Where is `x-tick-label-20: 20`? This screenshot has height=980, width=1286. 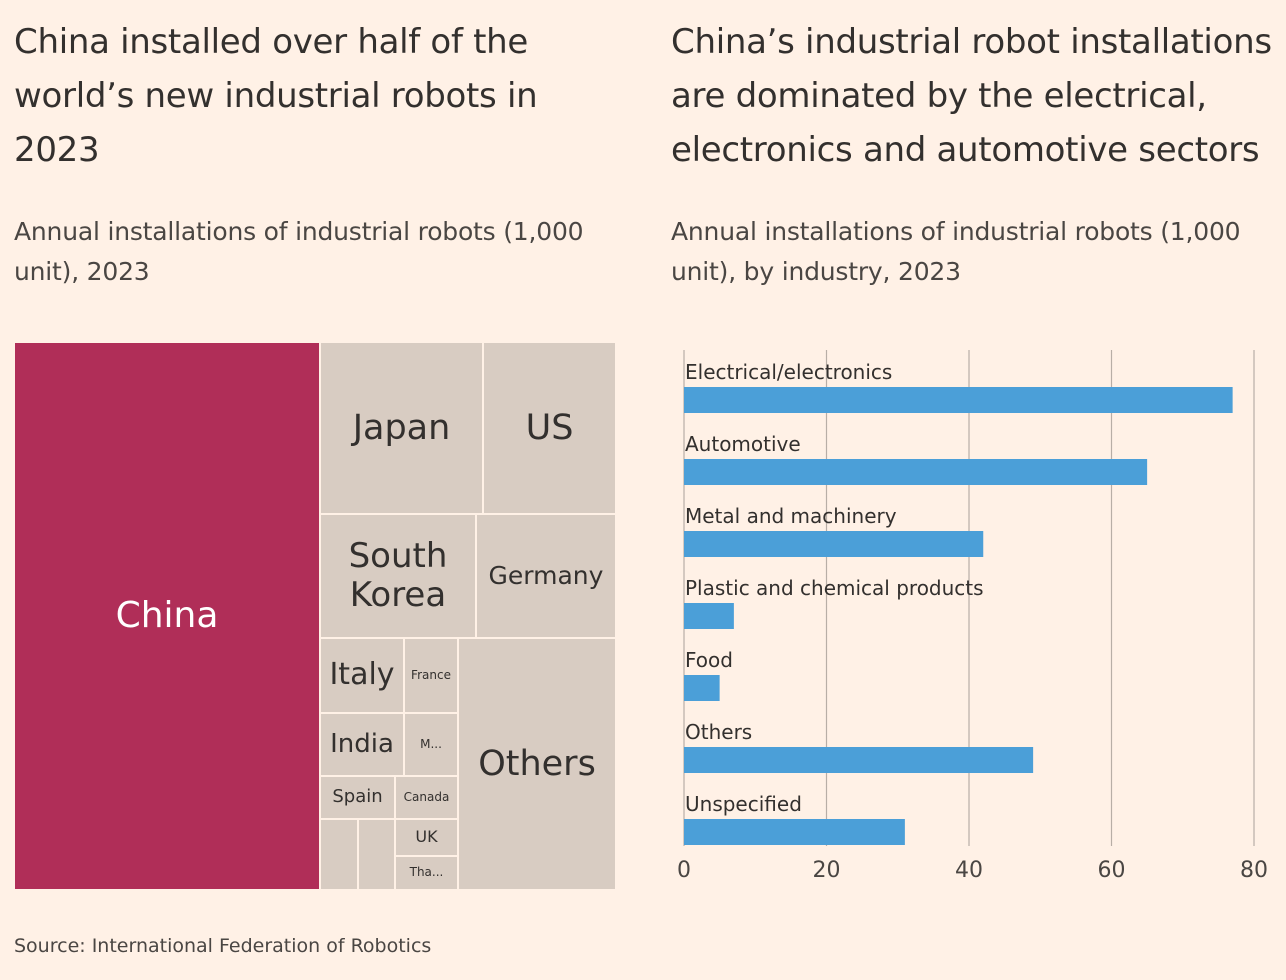 x-tick-label-20: 20 is located at coordinates (827, 870).